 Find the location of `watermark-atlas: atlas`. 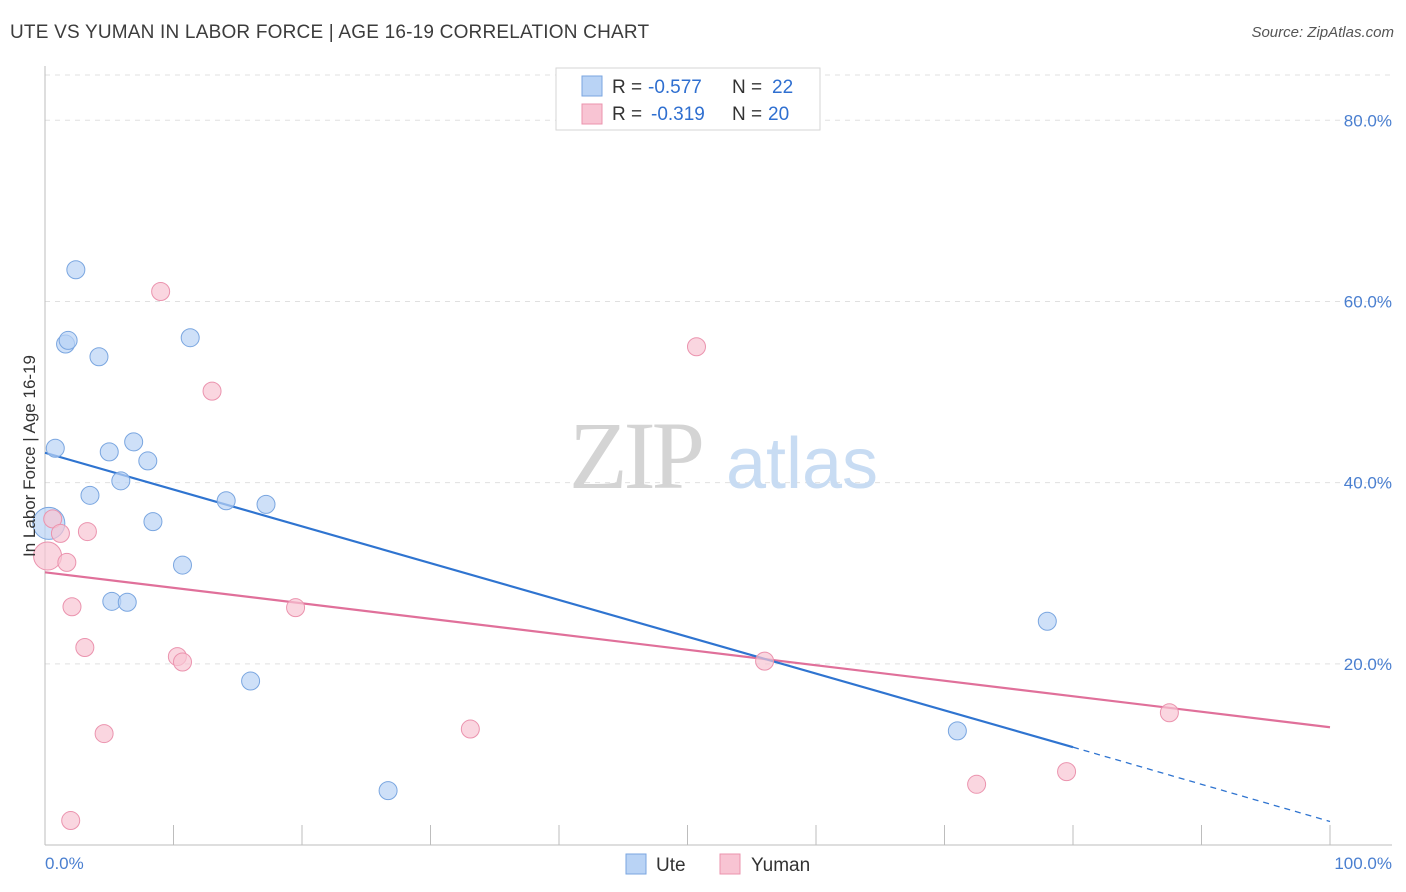

watermark-atlas: atlas is located at coordinates (802, 464).